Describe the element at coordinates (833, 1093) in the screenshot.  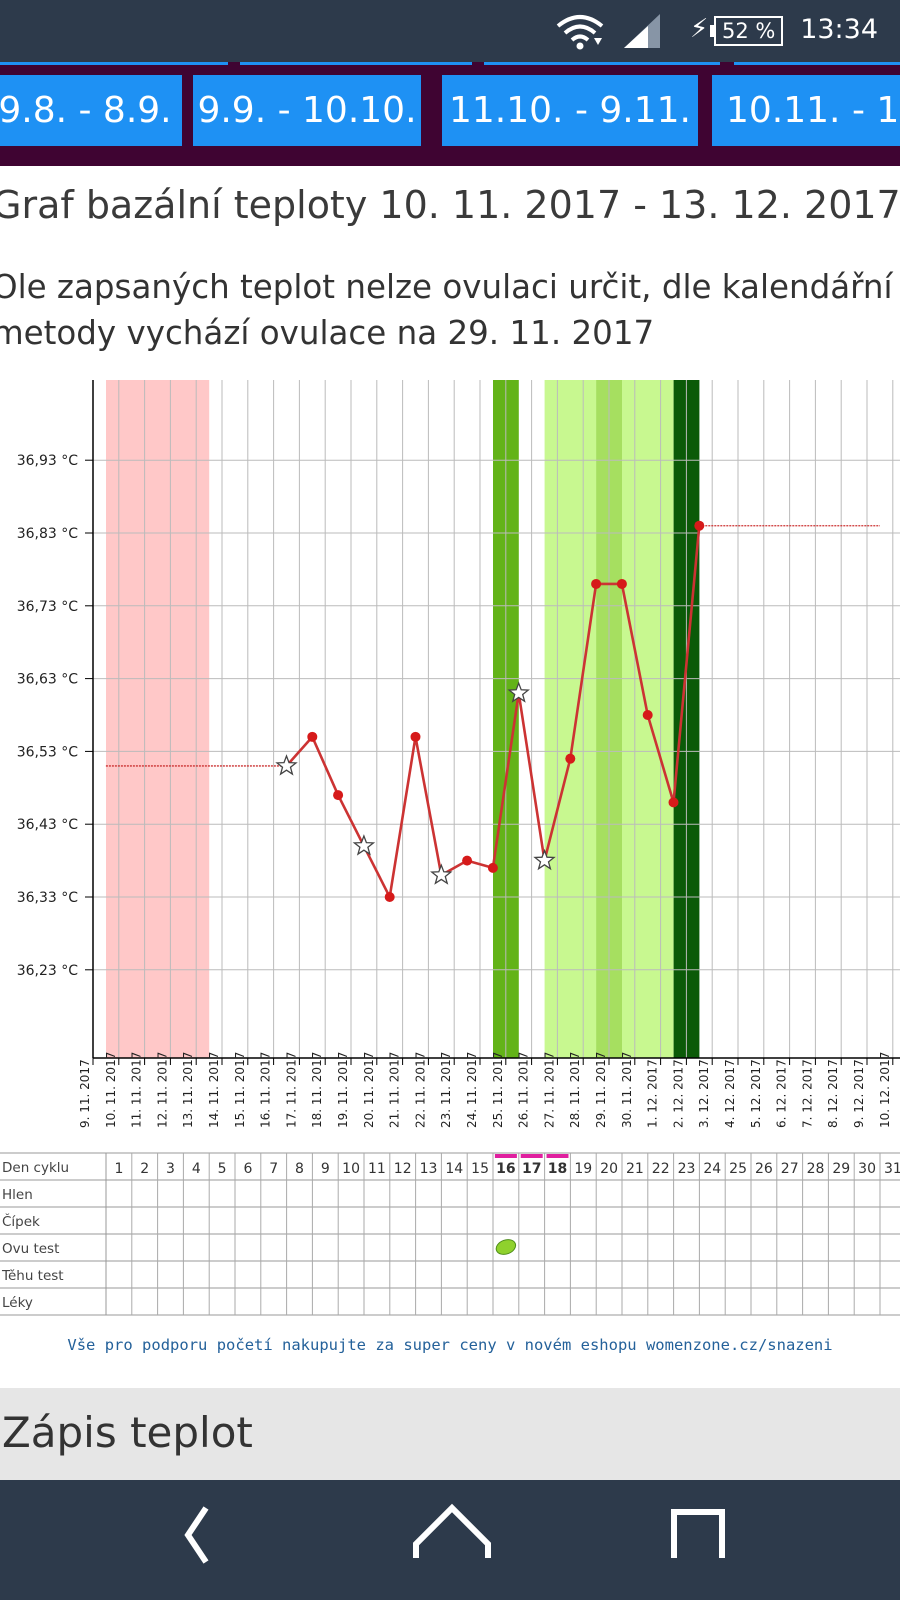
I see `x-tick-label: 8. 12. 2017` at that location.